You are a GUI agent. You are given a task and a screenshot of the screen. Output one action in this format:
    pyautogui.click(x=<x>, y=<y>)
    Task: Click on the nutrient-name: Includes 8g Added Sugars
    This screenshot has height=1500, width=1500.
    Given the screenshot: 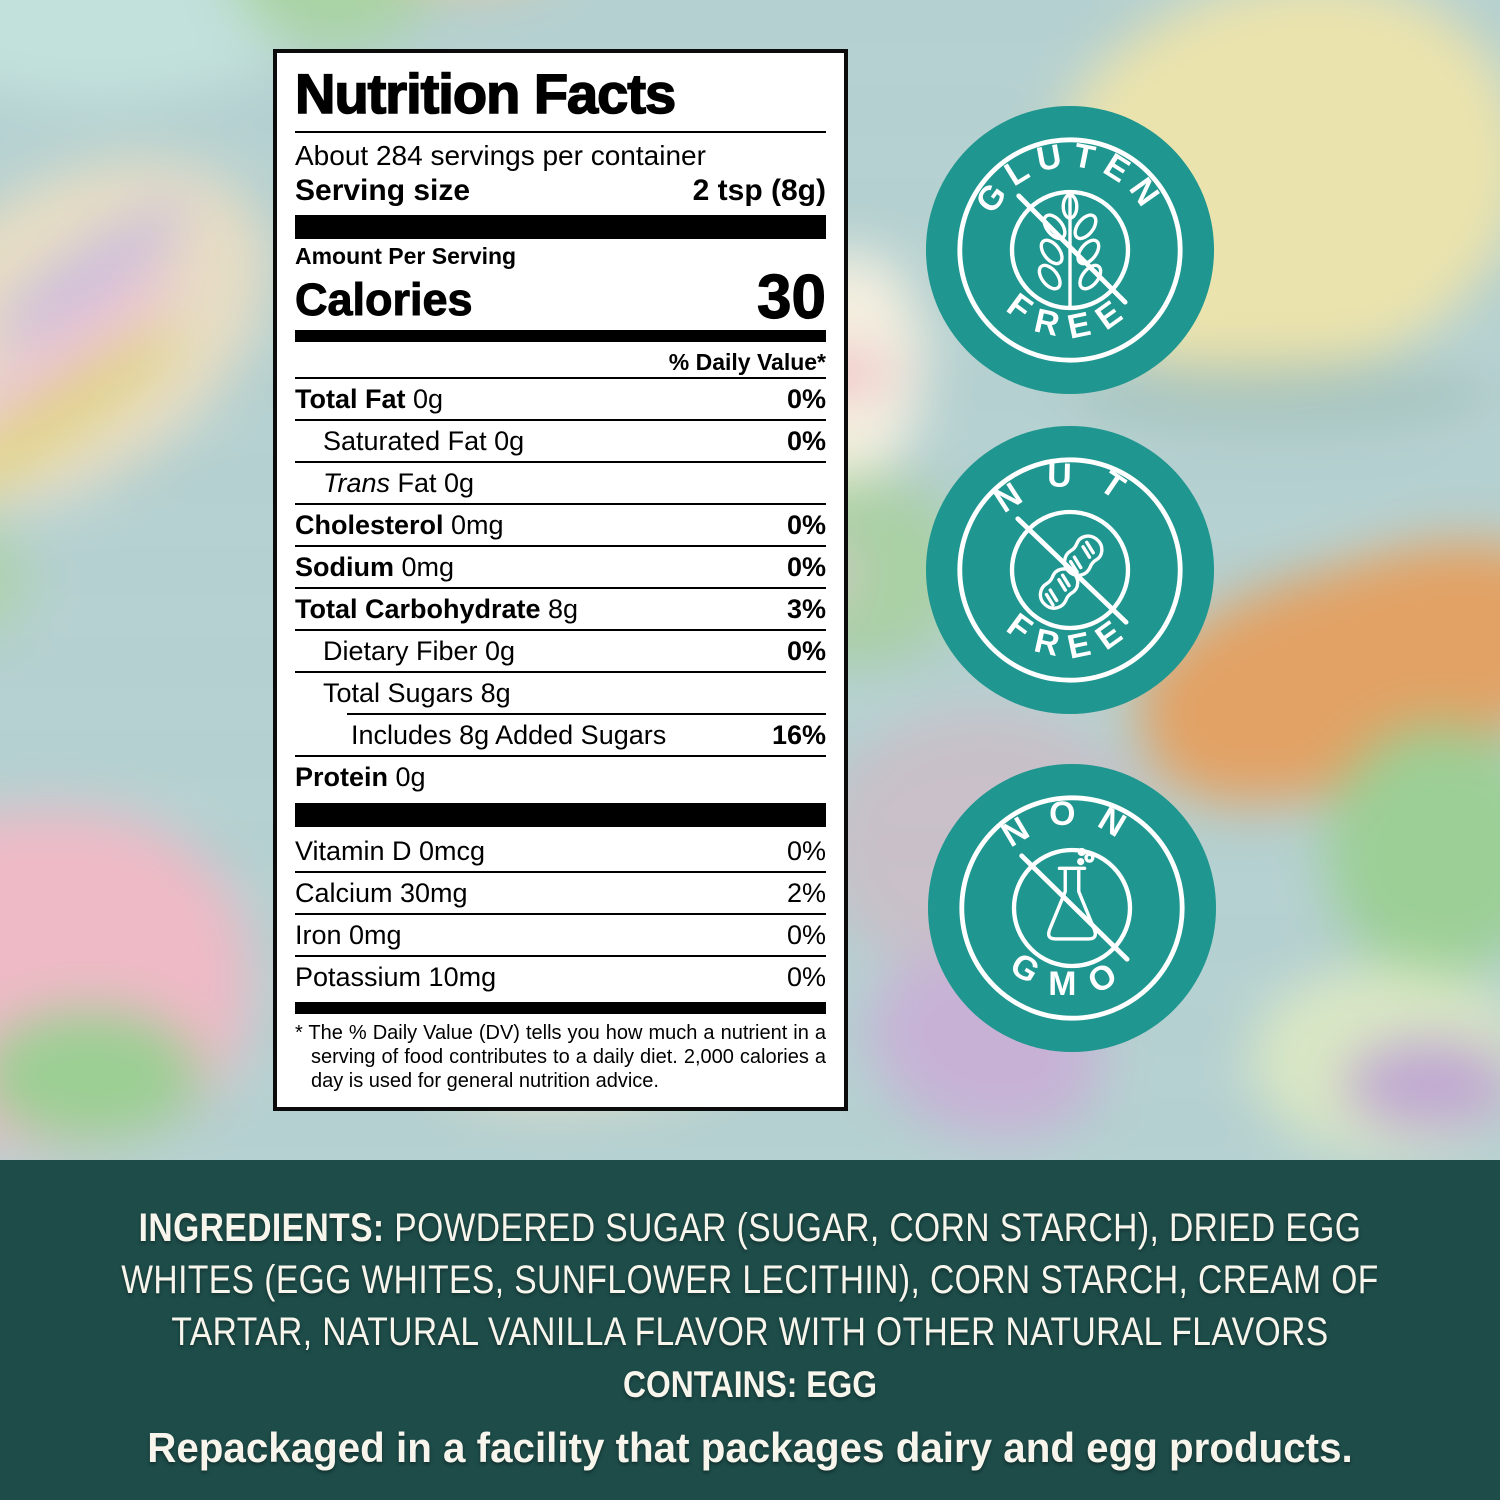 What is the action you would take?
    pyautogui.click(x=508, y=735)
    